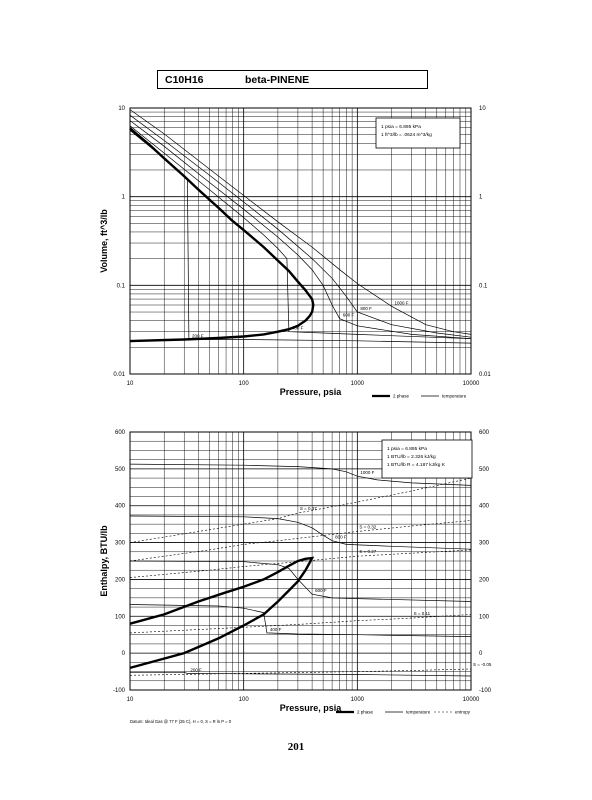 The height and width of the screenshot is (800, 592). What do you see at coordinates (485, 375) in the screenshot?
I see `y-tick-label-right: 0.01` at bounding box center [485, 375].